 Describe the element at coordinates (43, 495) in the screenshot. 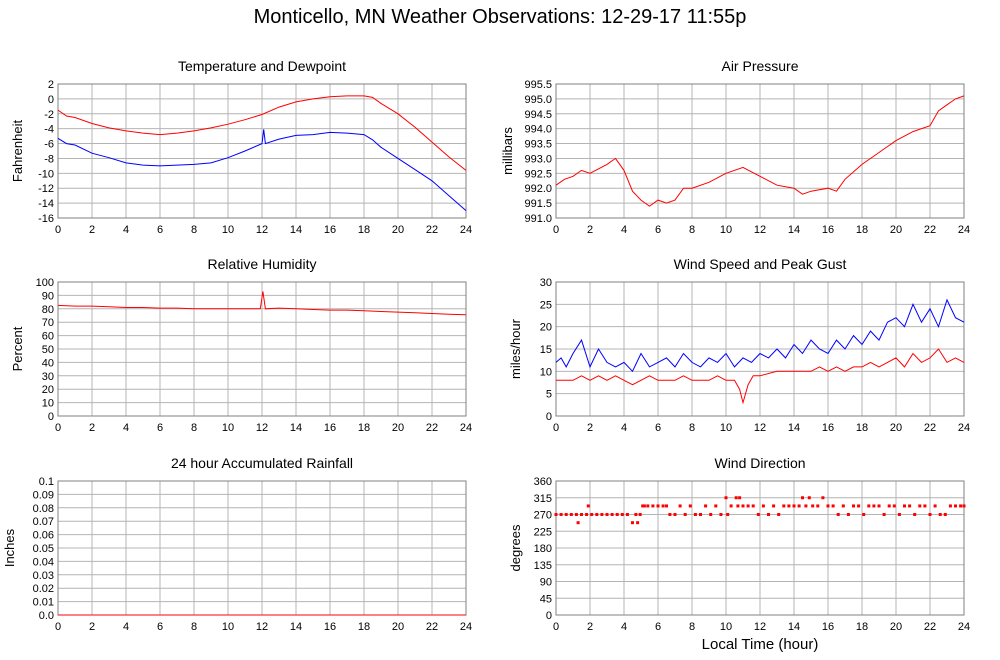

I see `y-tick-label: 0.09` at that location.